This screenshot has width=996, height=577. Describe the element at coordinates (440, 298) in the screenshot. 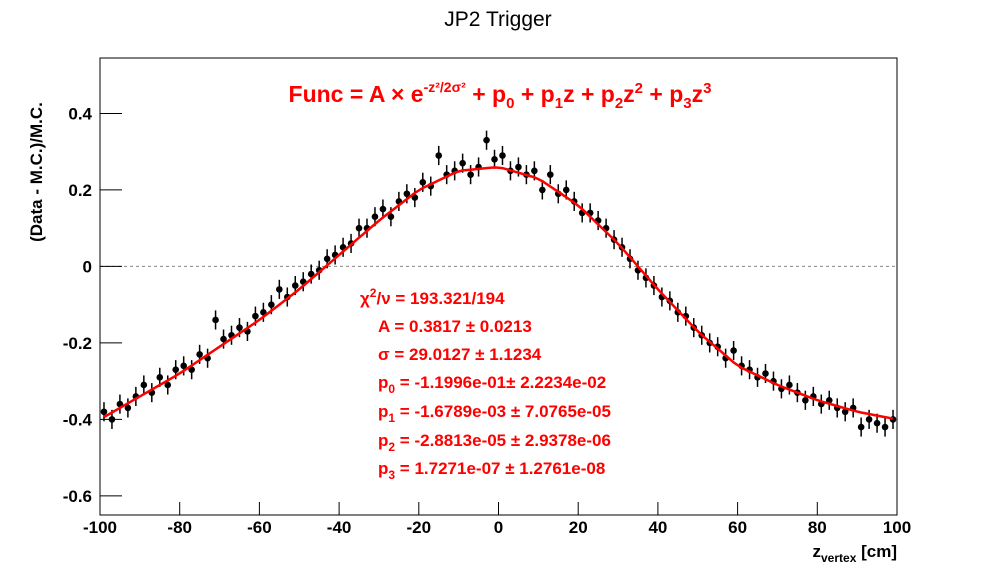

I see `stat-part: /ν = 193.321/194` at that location.